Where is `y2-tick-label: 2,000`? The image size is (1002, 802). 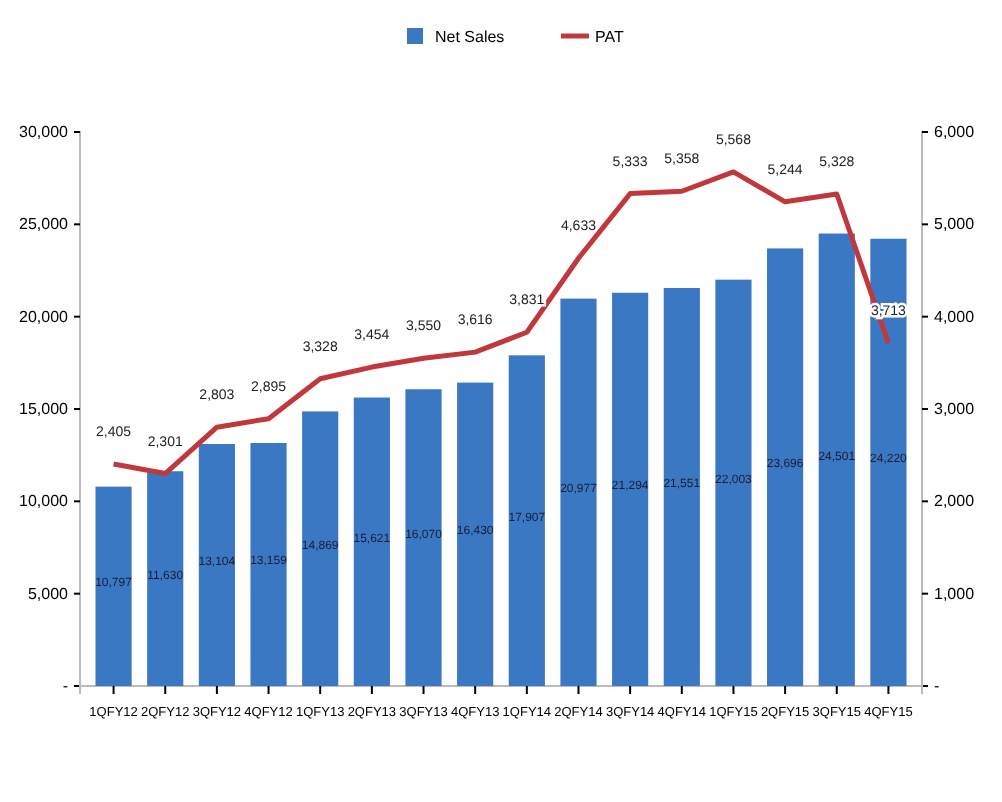
y2-tick-label: 2,000 is located at coordinates (955, 501).